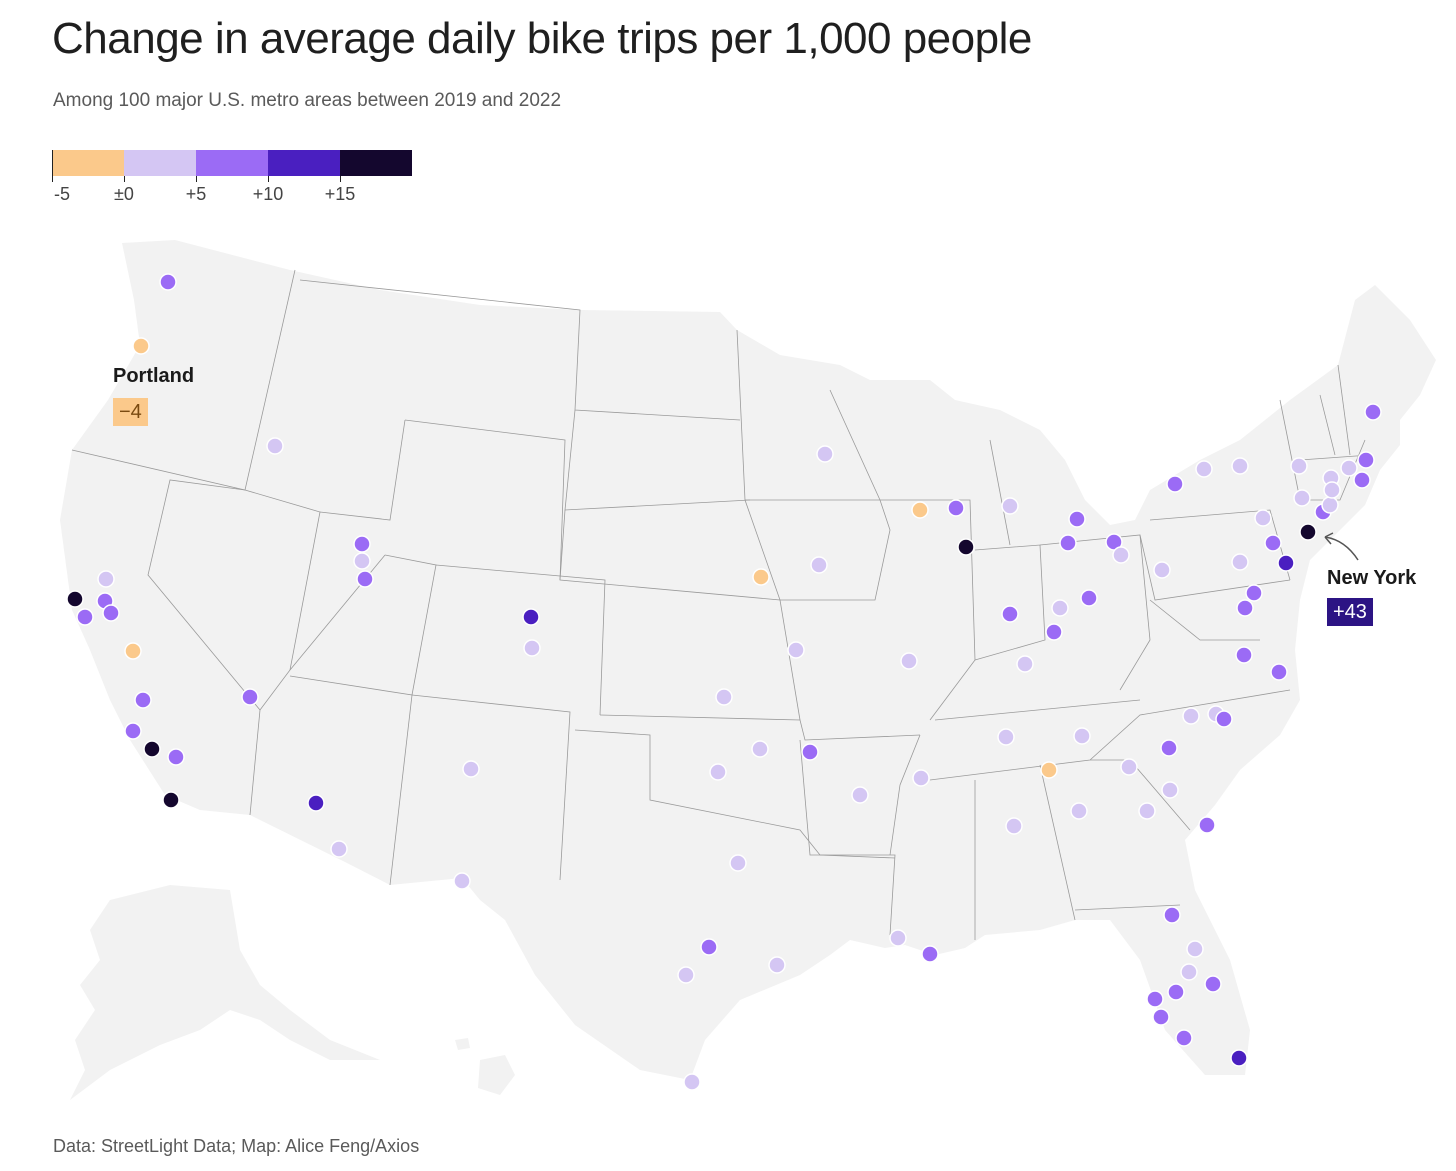 The width and height of the screenshot is (1456, 1171). I want to click on legend-label: +10, so click(268, 194).